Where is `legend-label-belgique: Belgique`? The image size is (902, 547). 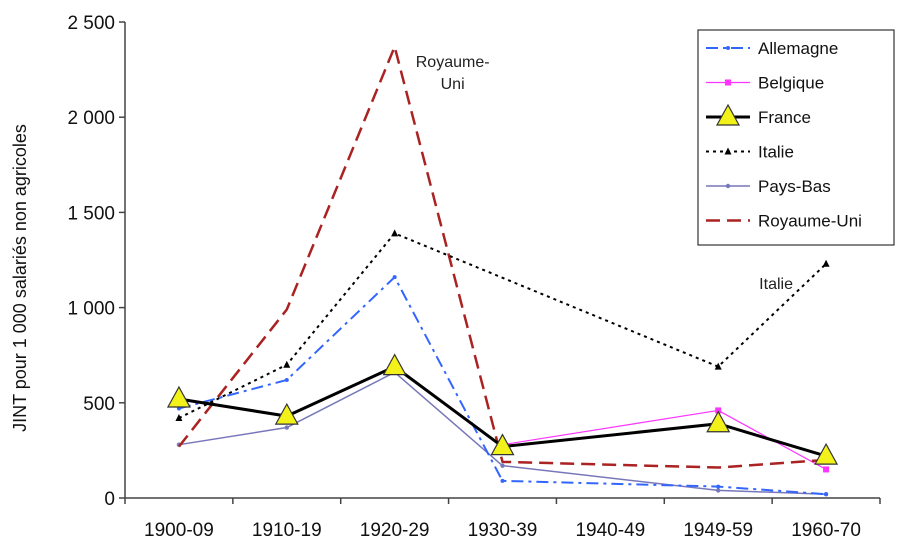
legend-label-belgique: Belgique is located at coordinates (791, 83).